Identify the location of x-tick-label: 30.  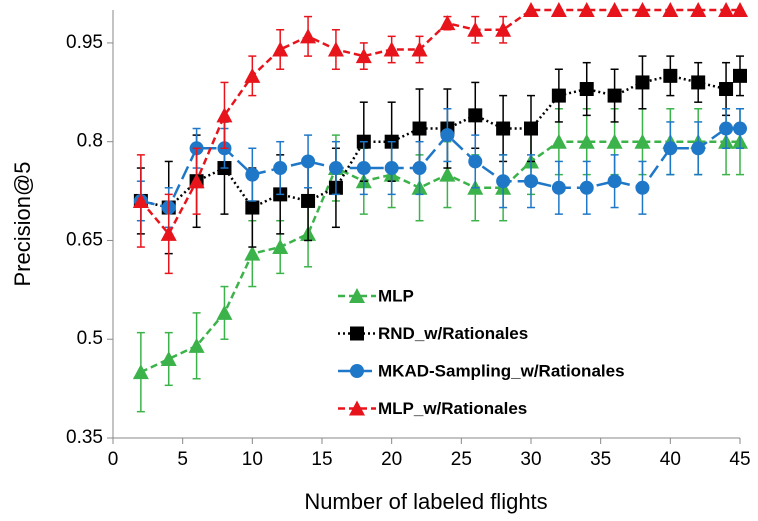
(530, 459).